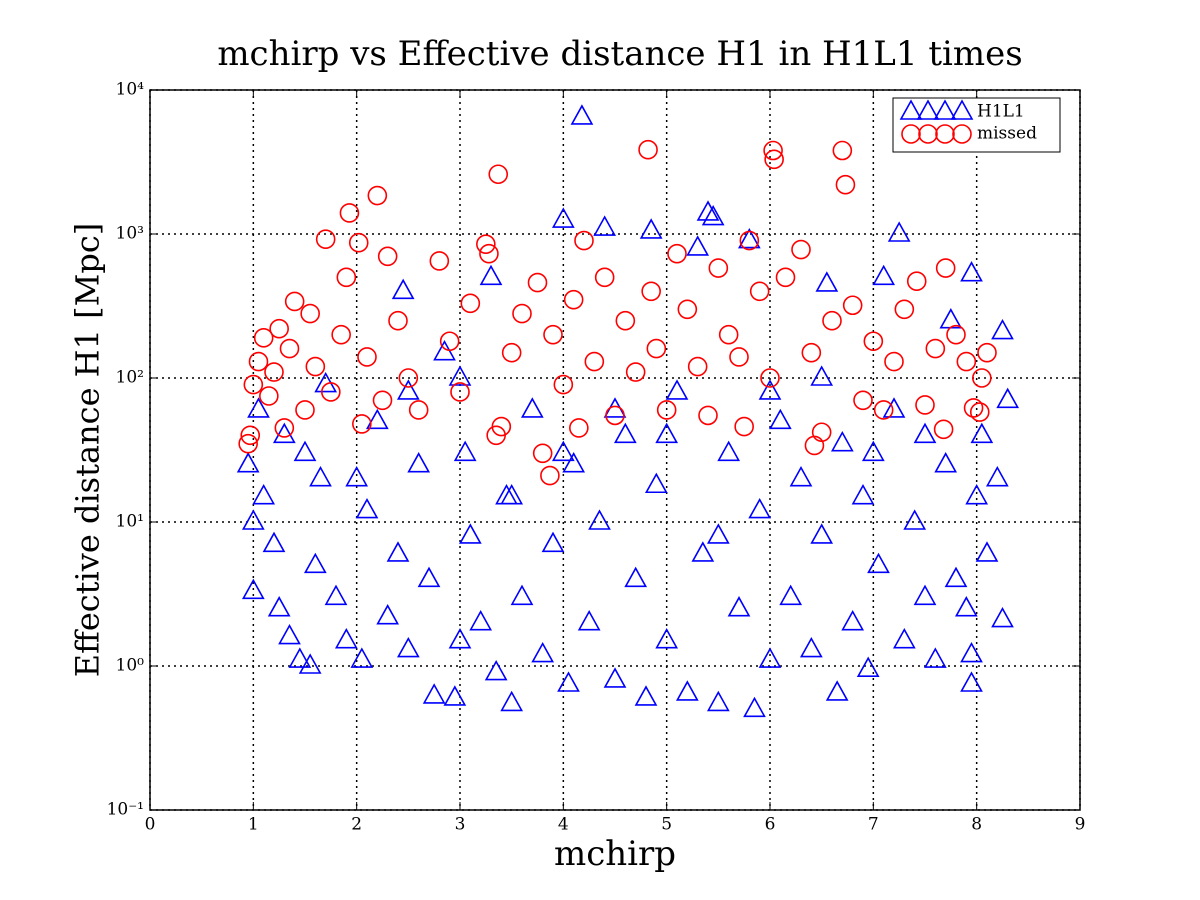  What do you see at coordinates (88, 450) in the screenshot?
I see `y-axis-label: Effective distance H1 [Mpc]` at bounding box center [88, 450].